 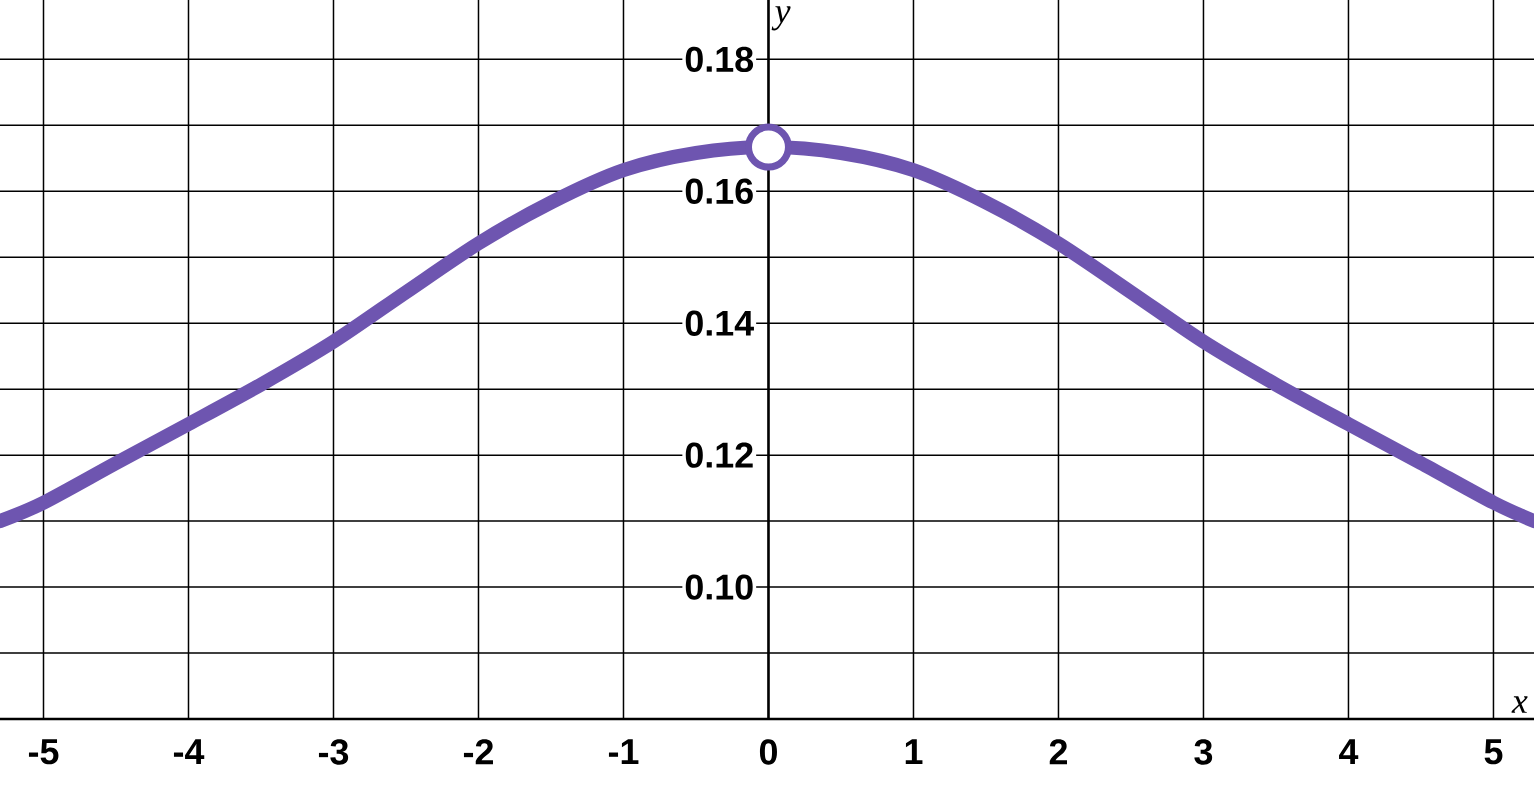 I want to click on x-tick-label: -5, so click(x=43, y=752).